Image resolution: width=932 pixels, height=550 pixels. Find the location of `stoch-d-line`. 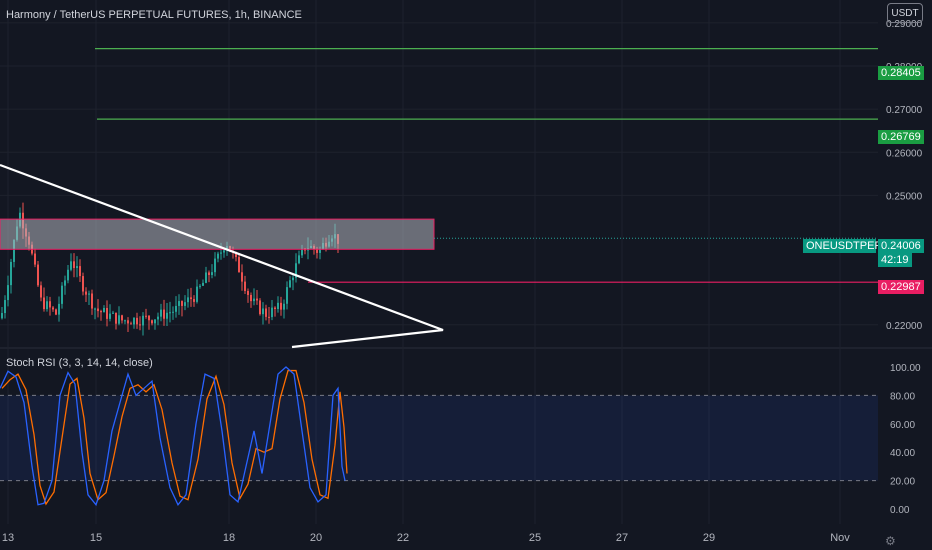

stoch-d-line is located at coordinates (174, 437).